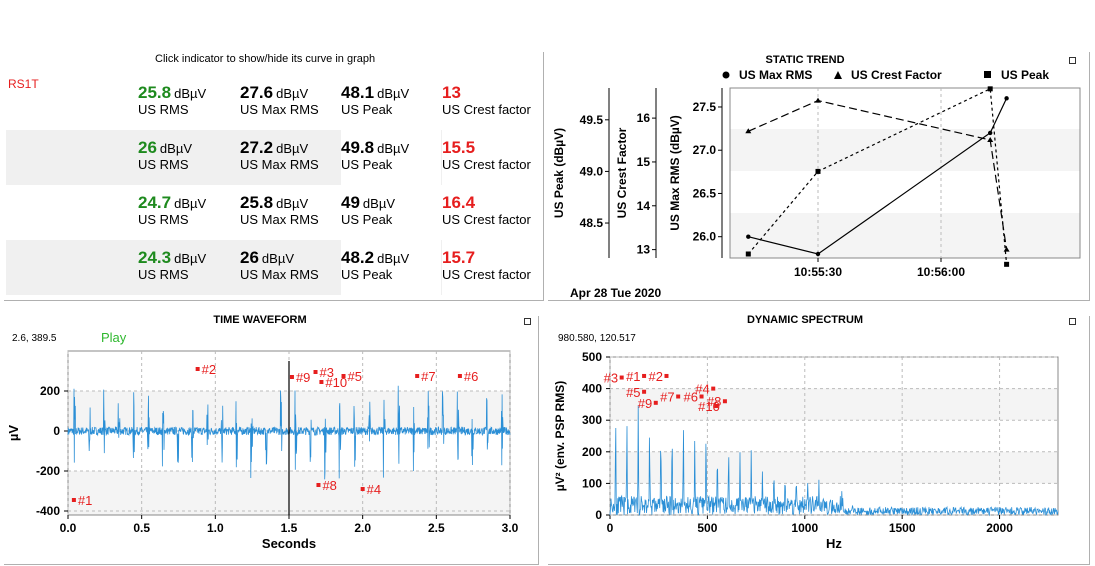 This screenshot has height=566, width=1095. Describe the element at coordinates (510, 528) in the screenshot. I see `x-tick-label: 3.0` at that location.